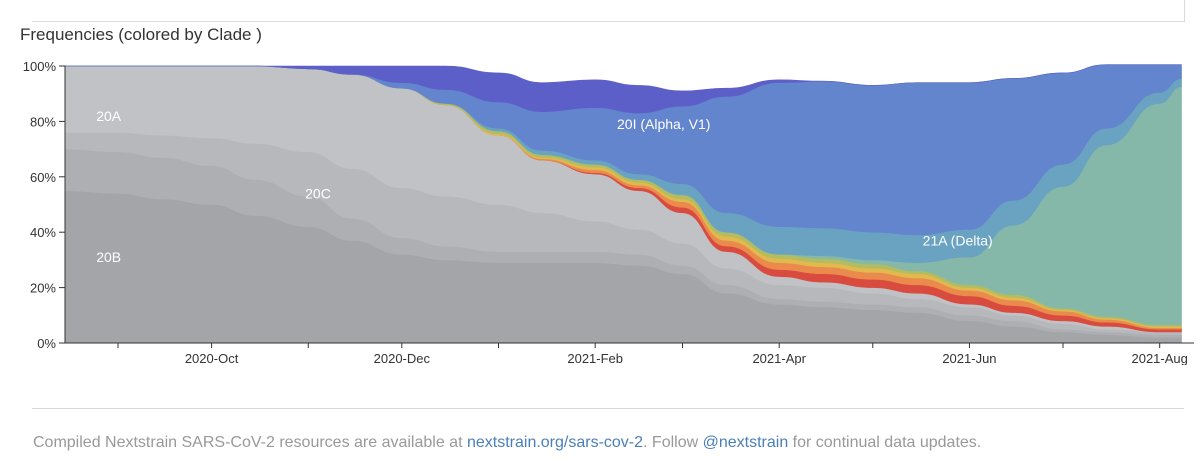 The height and width of the screenshot is (462, 1200). What do you see at coordinates (212, 358) in the screenshot?
I see `x-tick-label: 2020-Oct` at bounding box center [212, 358].